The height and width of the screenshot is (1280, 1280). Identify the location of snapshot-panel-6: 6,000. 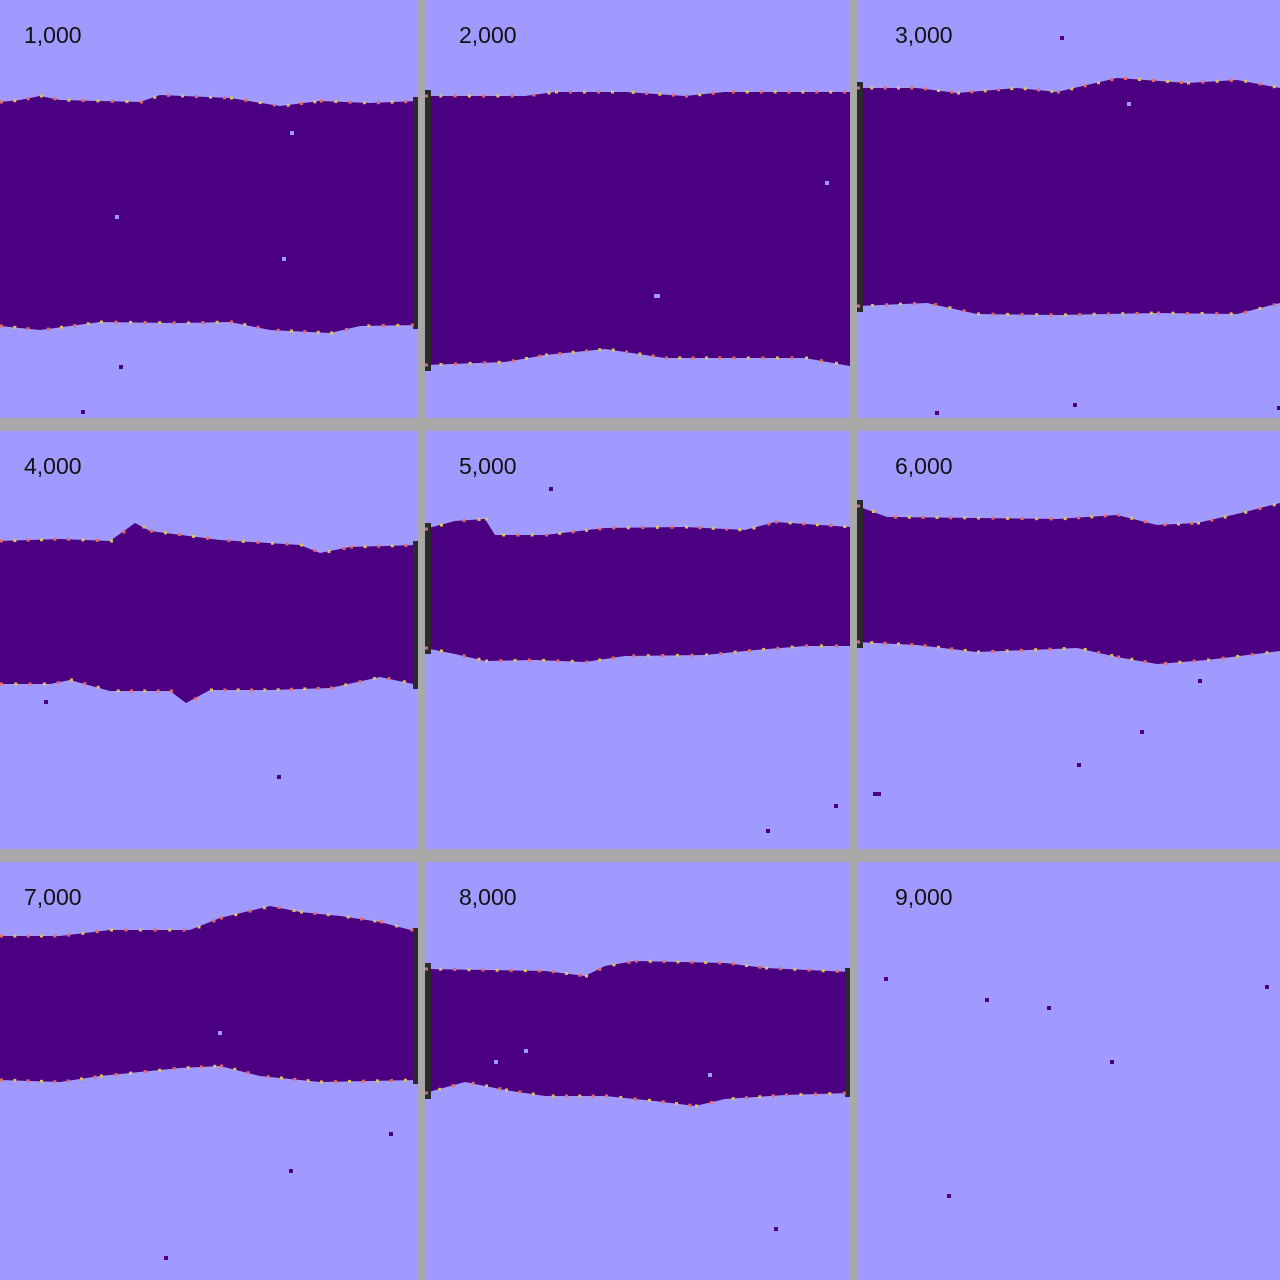
(1068, 640).